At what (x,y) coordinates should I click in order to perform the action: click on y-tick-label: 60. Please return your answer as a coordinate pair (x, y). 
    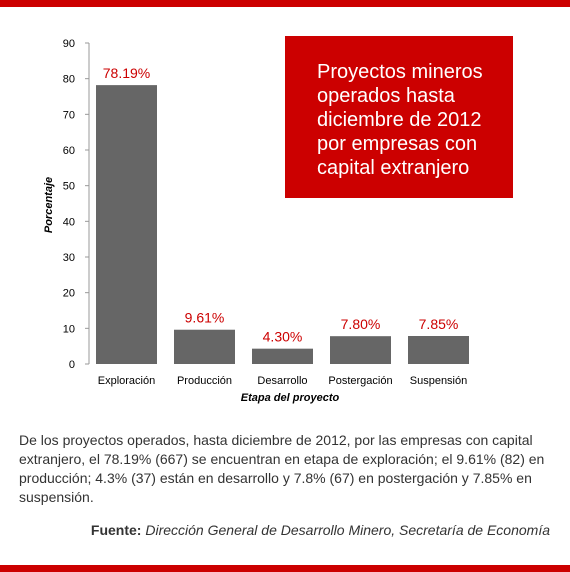
    Looking at the image, I should click on (69, 151).